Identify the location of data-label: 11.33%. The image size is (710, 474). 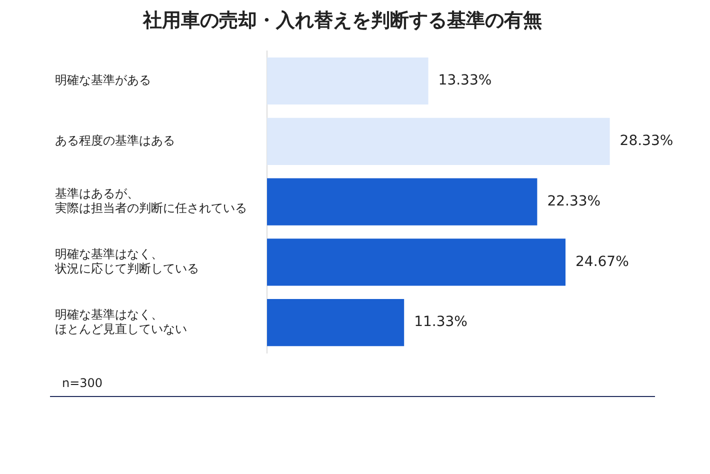
(441, 322).